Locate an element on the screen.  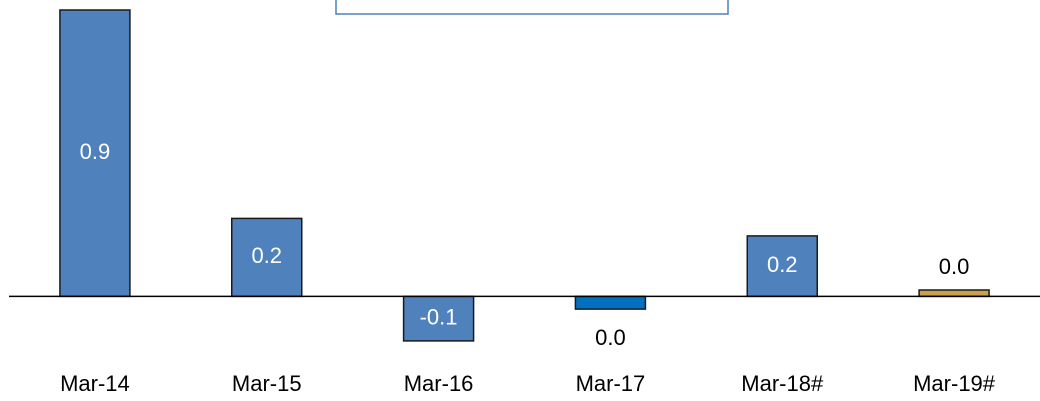
header-box is located at coordinates (532, 7).